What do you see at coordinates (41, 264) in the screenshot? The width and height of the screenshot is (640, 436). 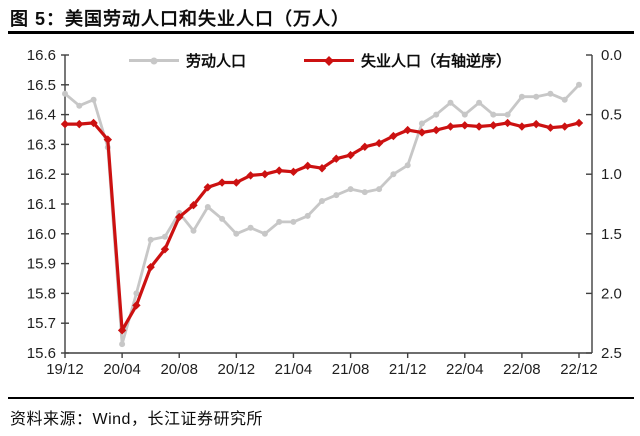 I see `left-axis-tick-label: 15.9` at bounding box center [41, 264].